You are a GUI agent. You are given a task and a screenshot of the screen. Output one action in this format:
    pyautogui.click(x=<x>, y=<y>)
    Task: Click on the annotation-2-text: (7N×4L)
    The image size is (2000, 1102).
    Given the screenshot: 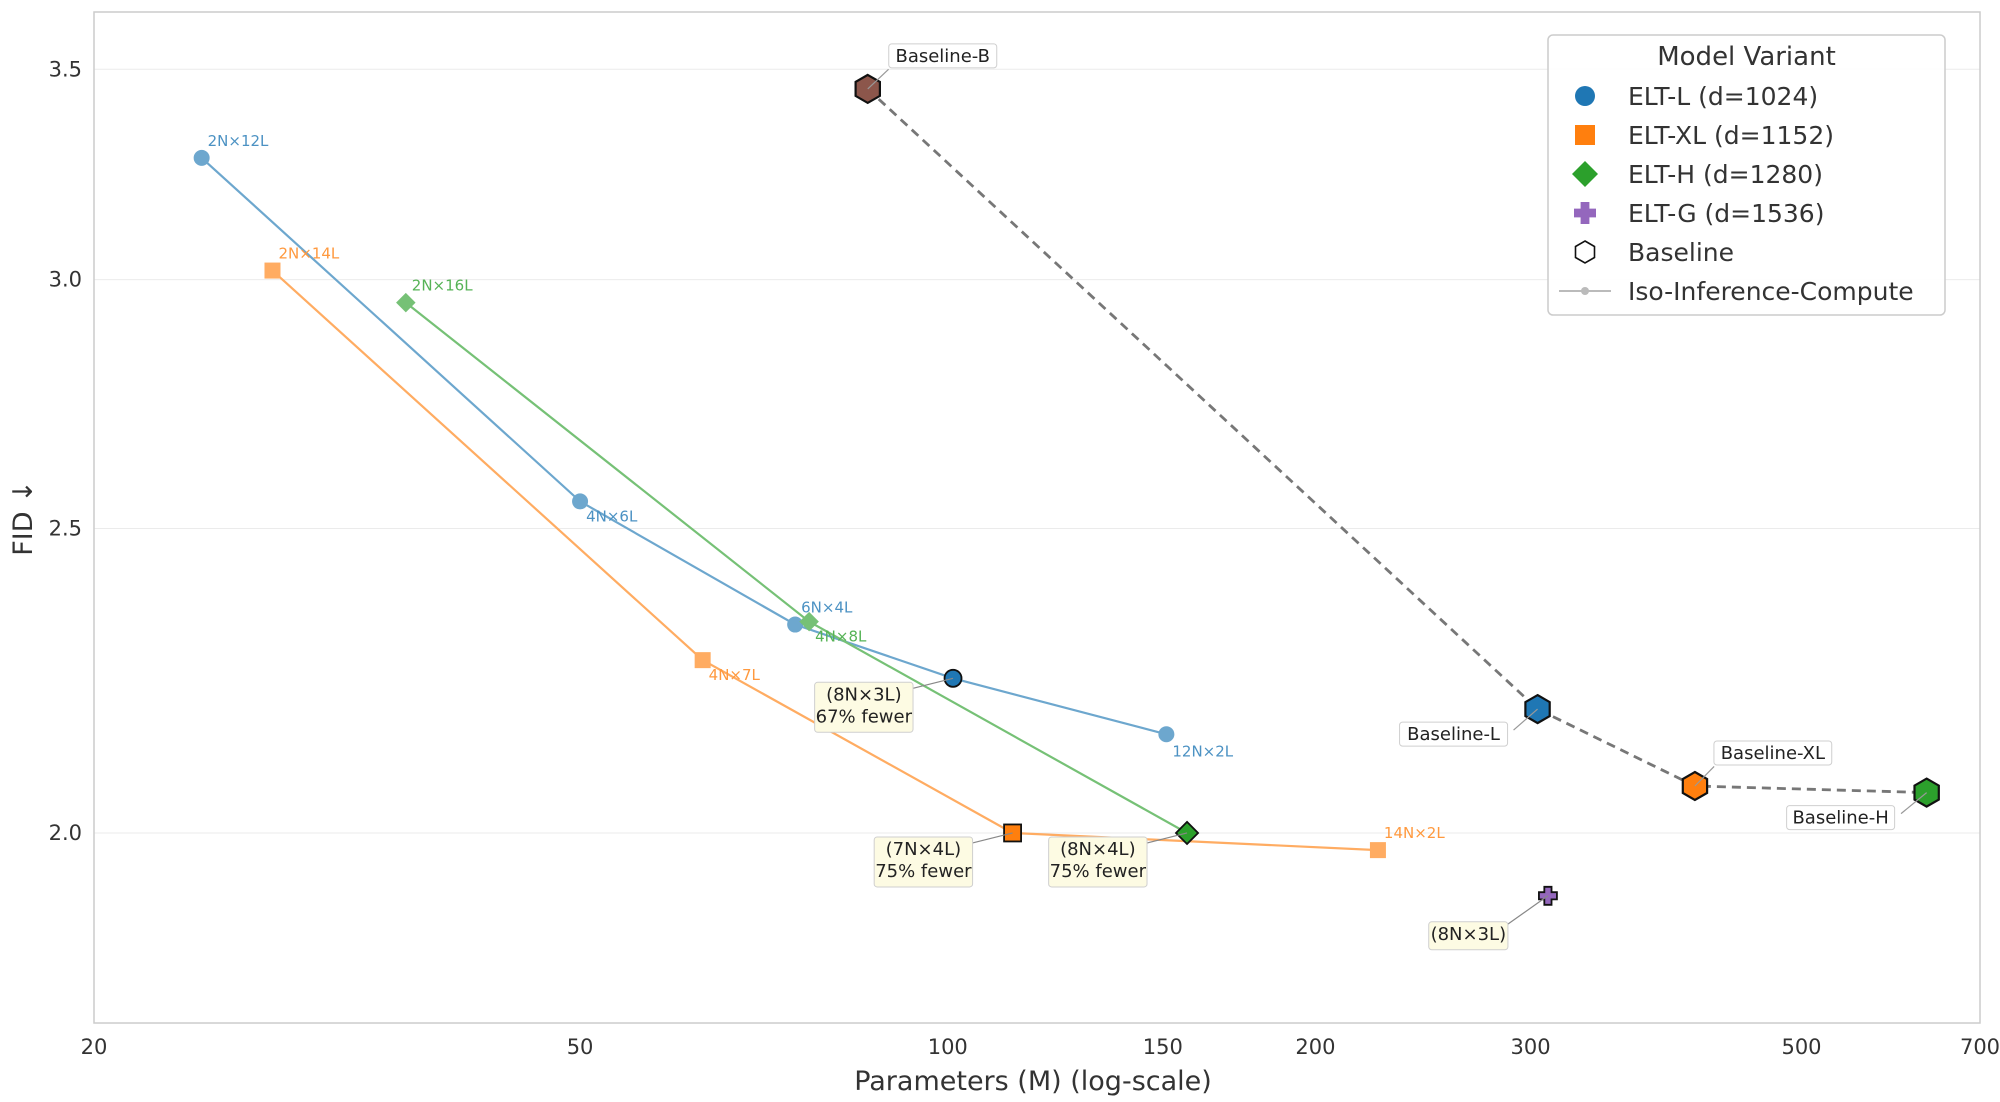 What is the action you would take?
    pyautogui.click(x=924, y=849)
    